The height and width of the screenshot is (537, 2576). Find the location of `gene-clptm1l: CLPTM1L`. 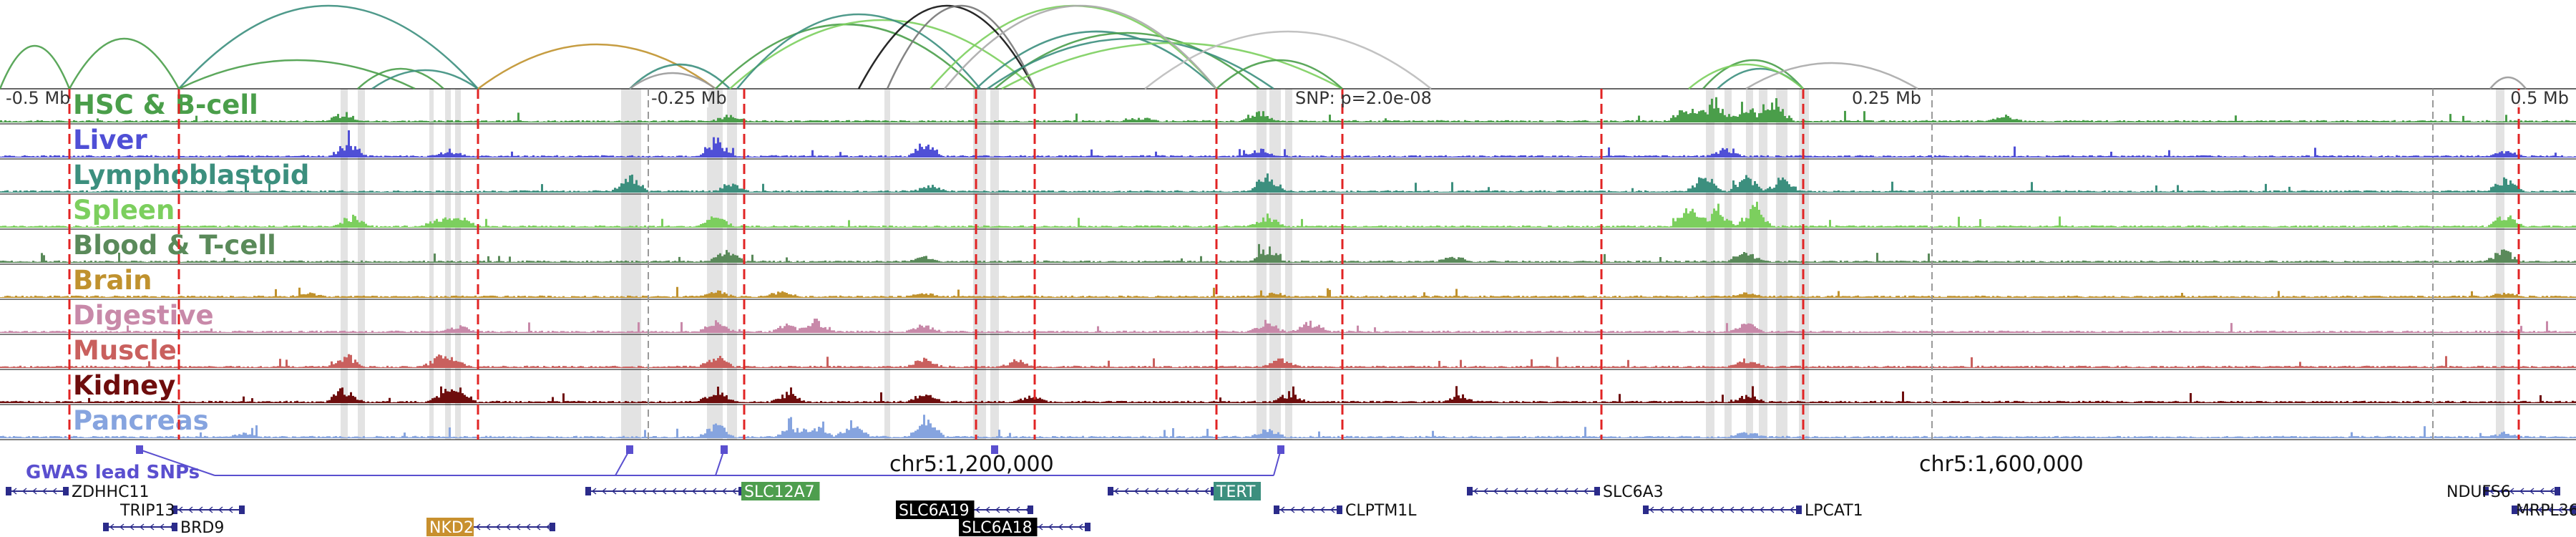

gene-clptm1l: CLPTM1L is located at coordinates (1345, 511).